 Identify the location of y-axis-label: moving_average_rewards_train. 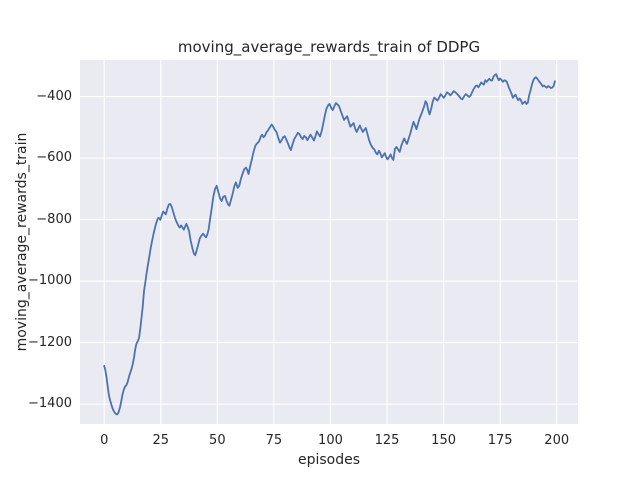
(22, 242).